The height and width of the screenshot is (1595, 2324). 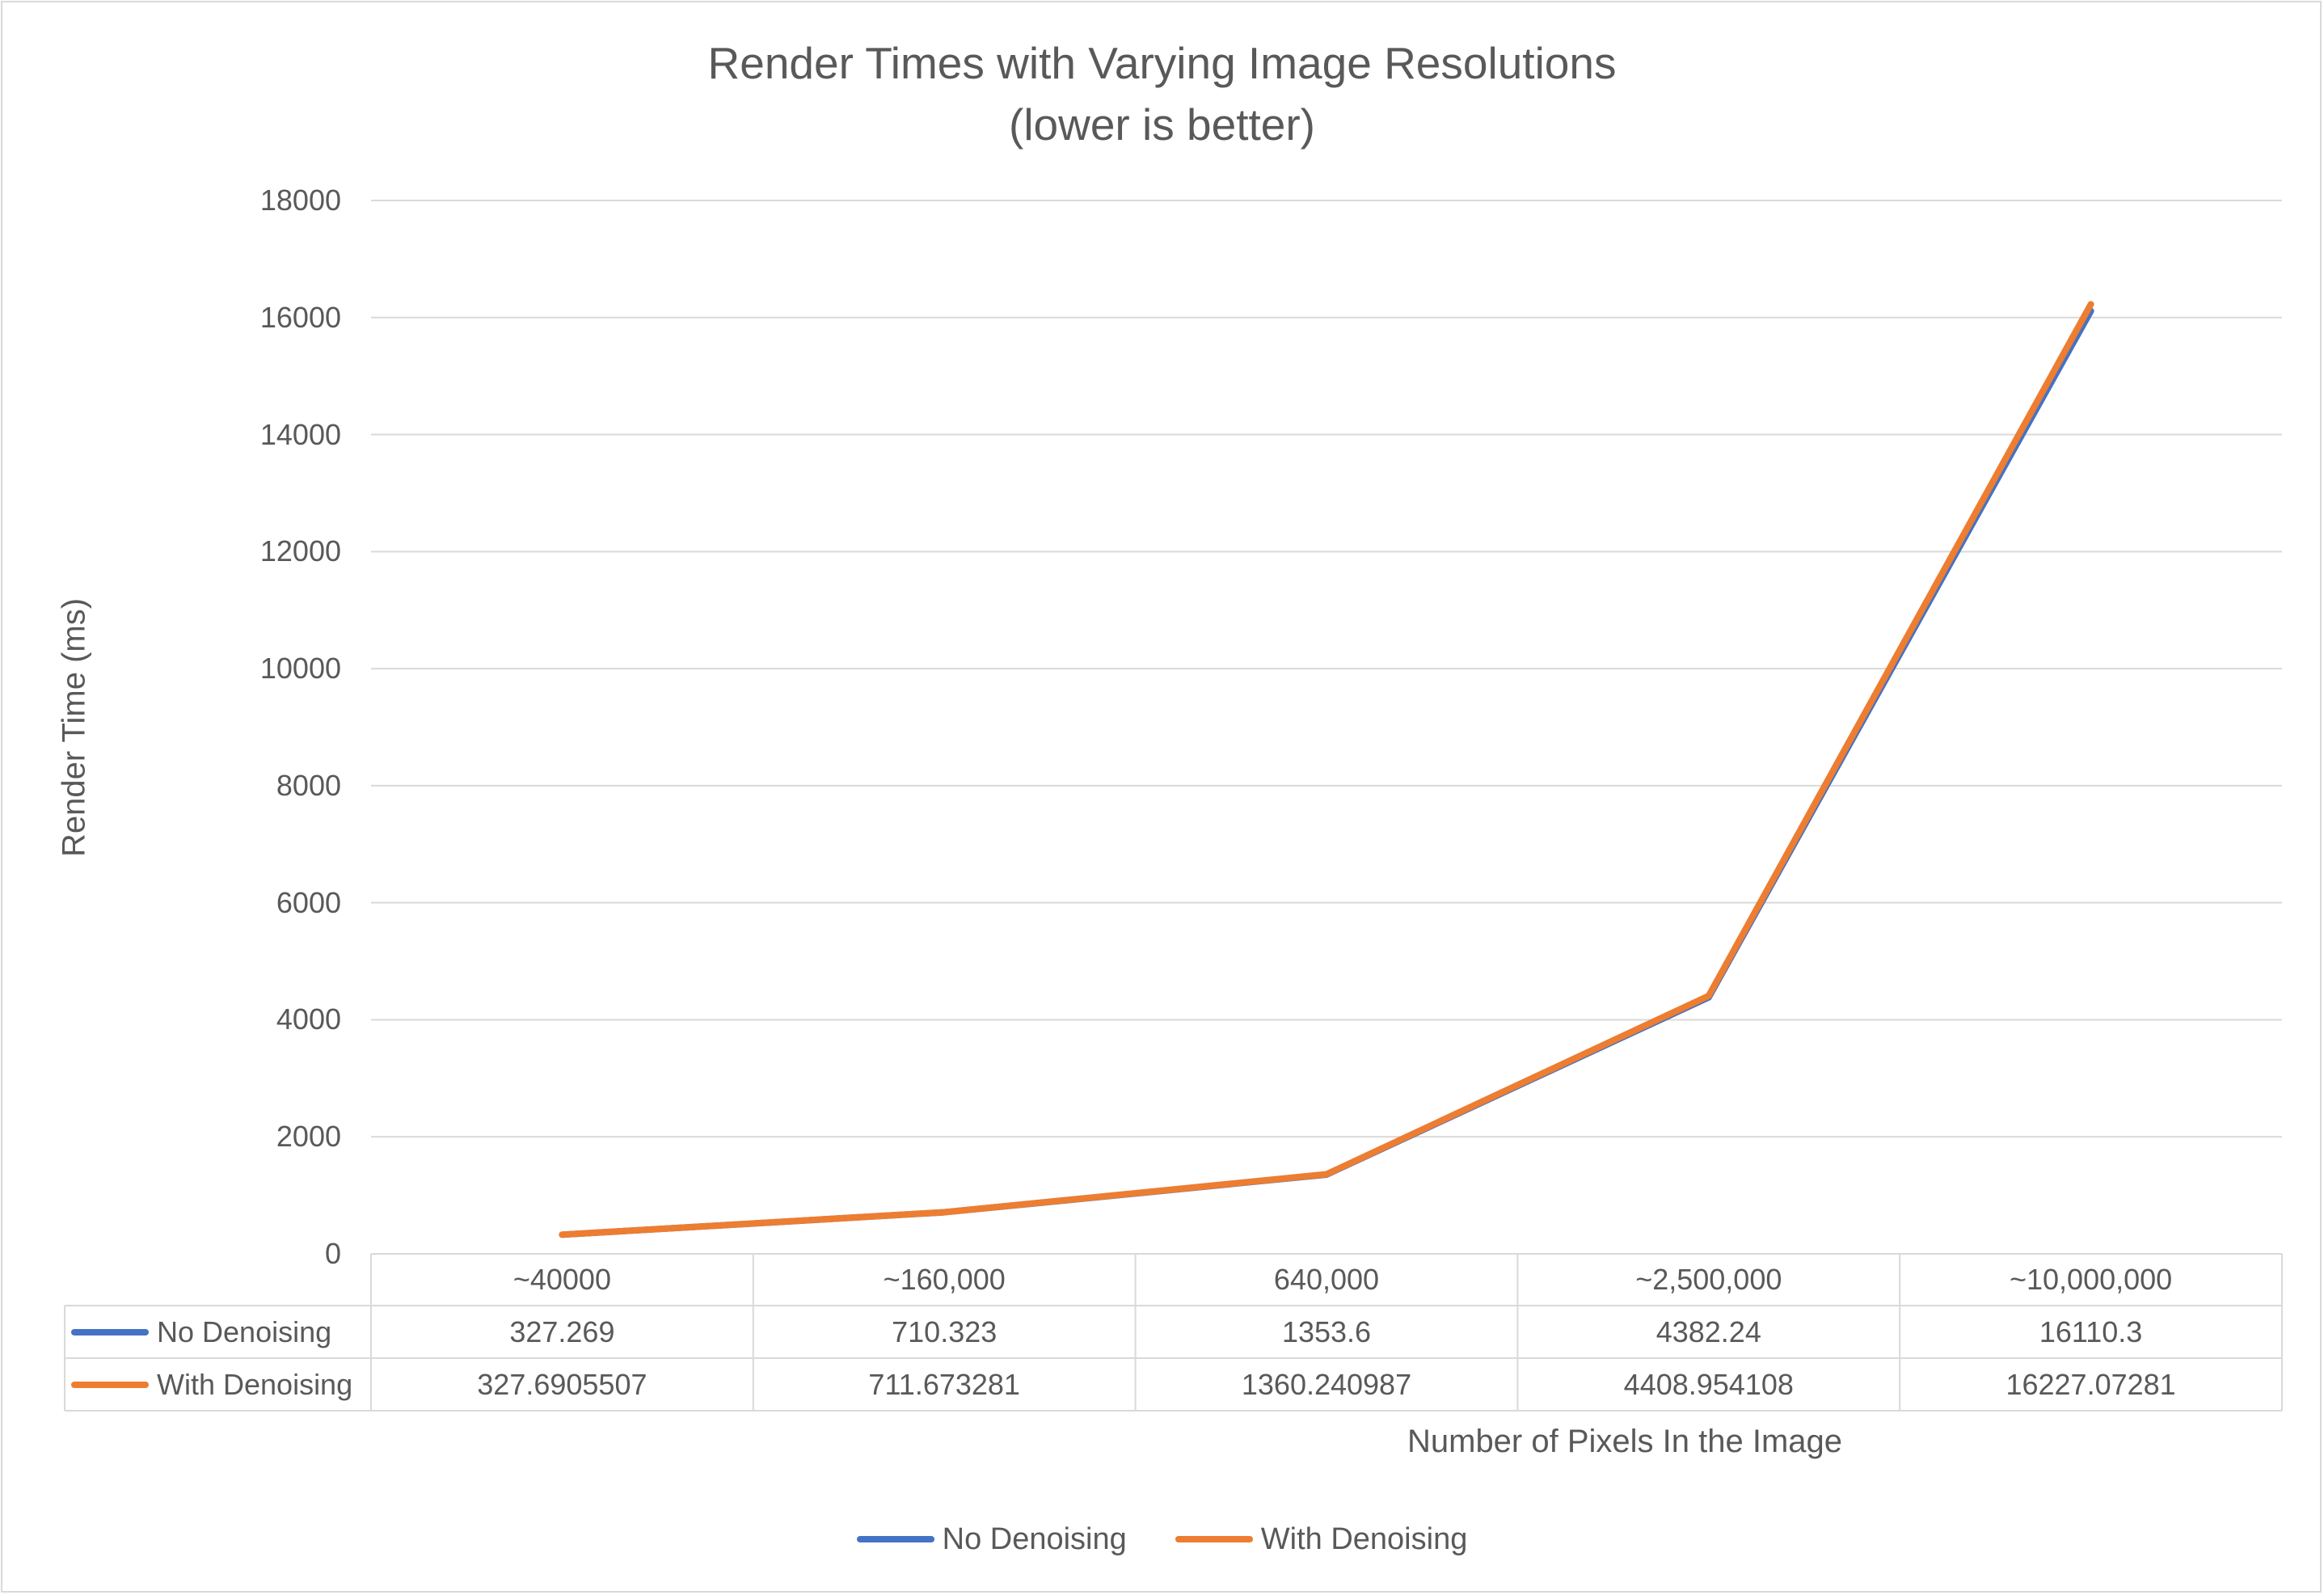 I want to click on data-label: 1360.240987, so click(x=1326, y=1384).